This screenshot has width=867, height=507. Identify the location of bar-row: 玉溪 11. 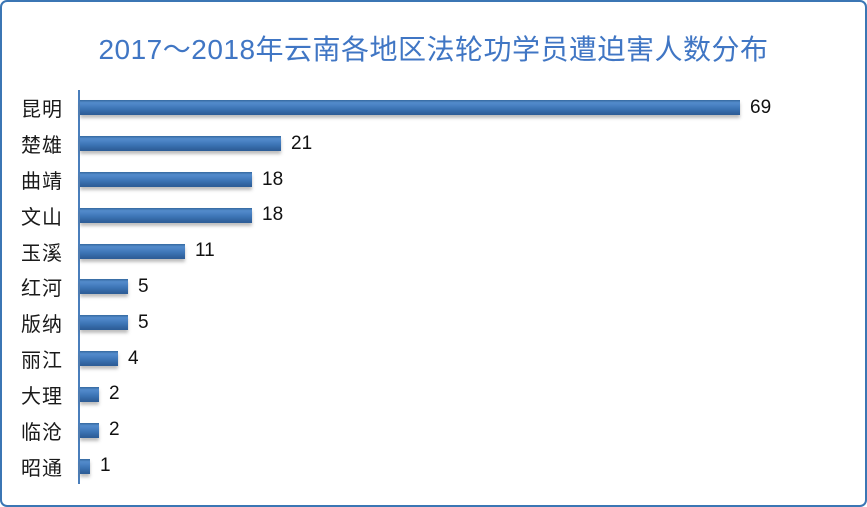
(436, 251).